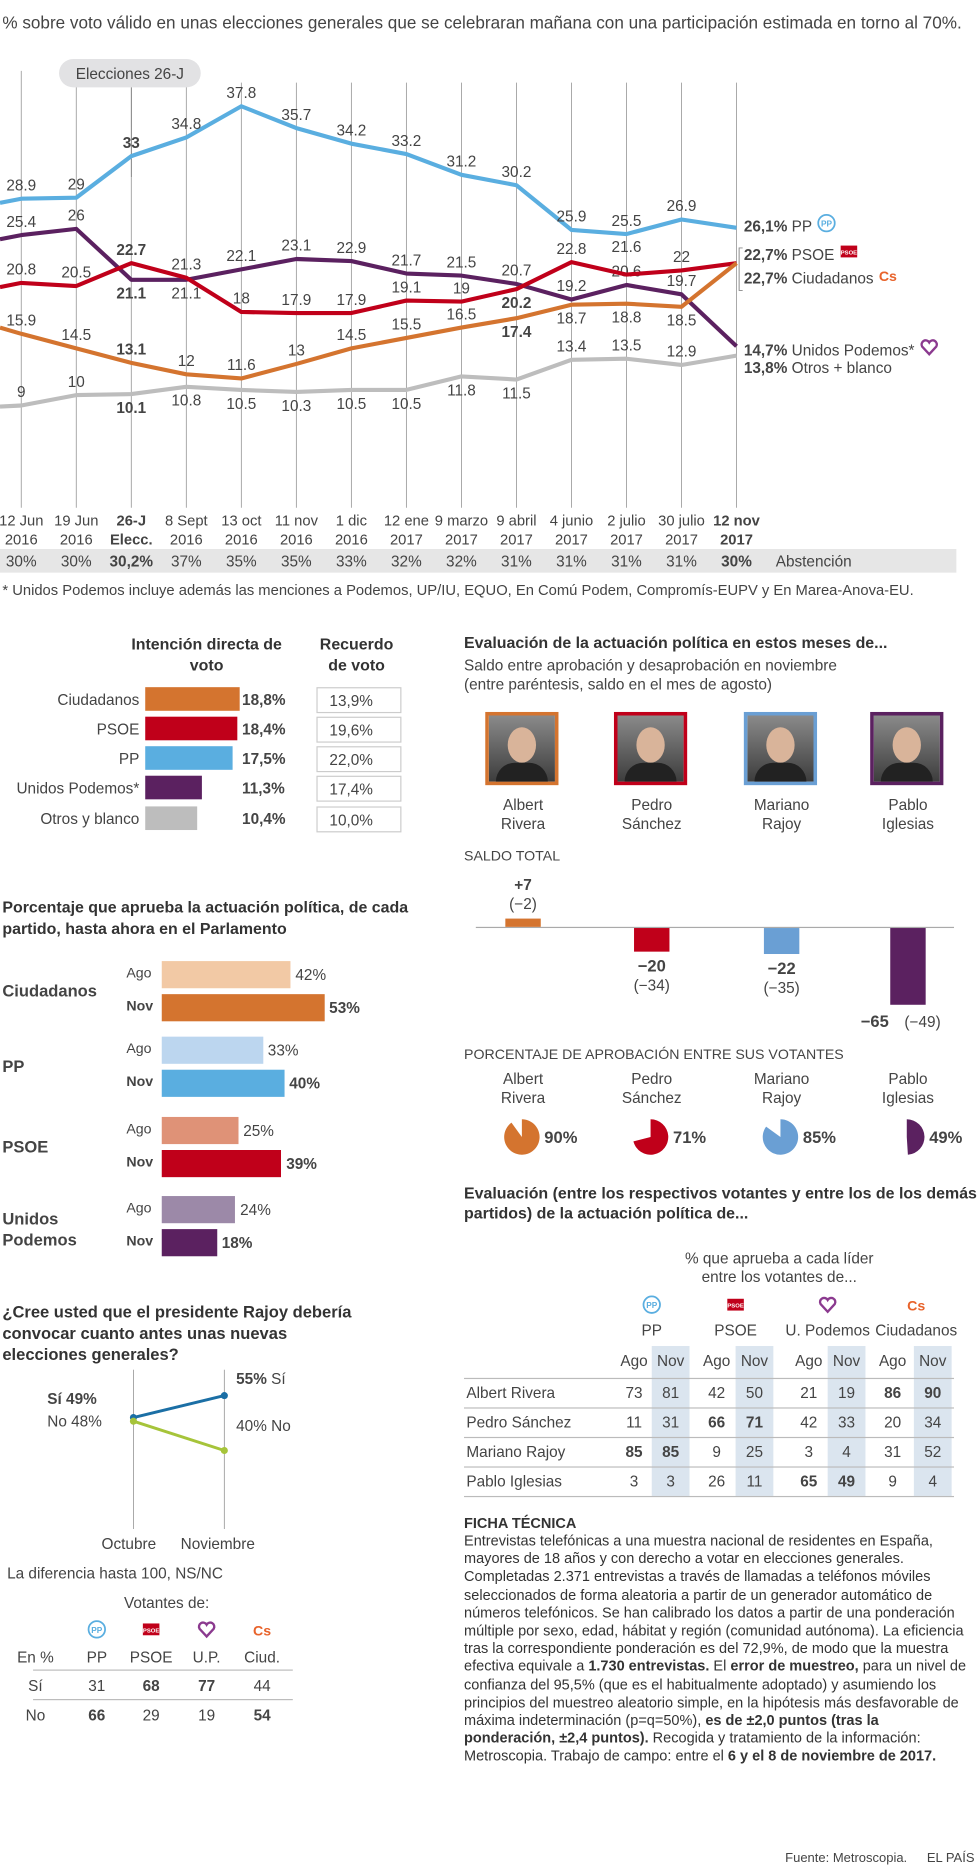 Image resolution: width=980 pixels, height=1873 pixels. I want to click on cell: 9, so click(892, 1481).